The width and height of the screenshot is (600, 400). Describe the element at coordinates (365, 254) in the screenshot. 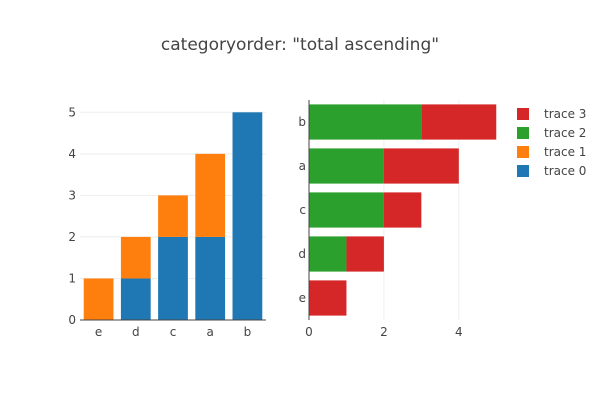

I see `bar-trace-3-d` at that location.